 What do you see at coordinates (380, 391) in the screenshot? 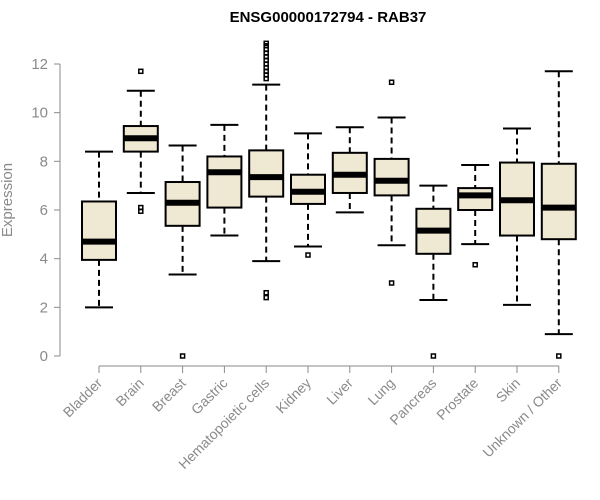
I see `x-tick-label: Lung` at bounding box center [380, 391].